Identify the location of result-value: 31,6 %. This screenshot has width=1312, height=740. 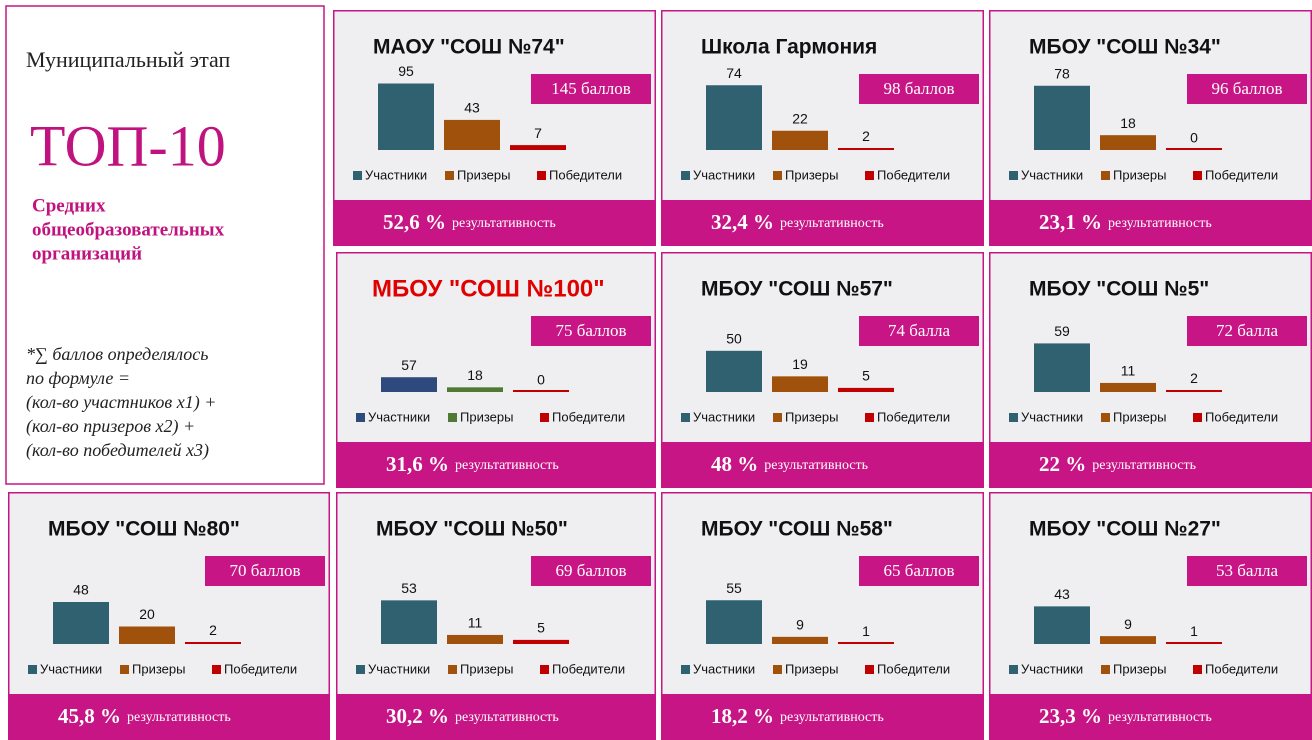
(417, 464).